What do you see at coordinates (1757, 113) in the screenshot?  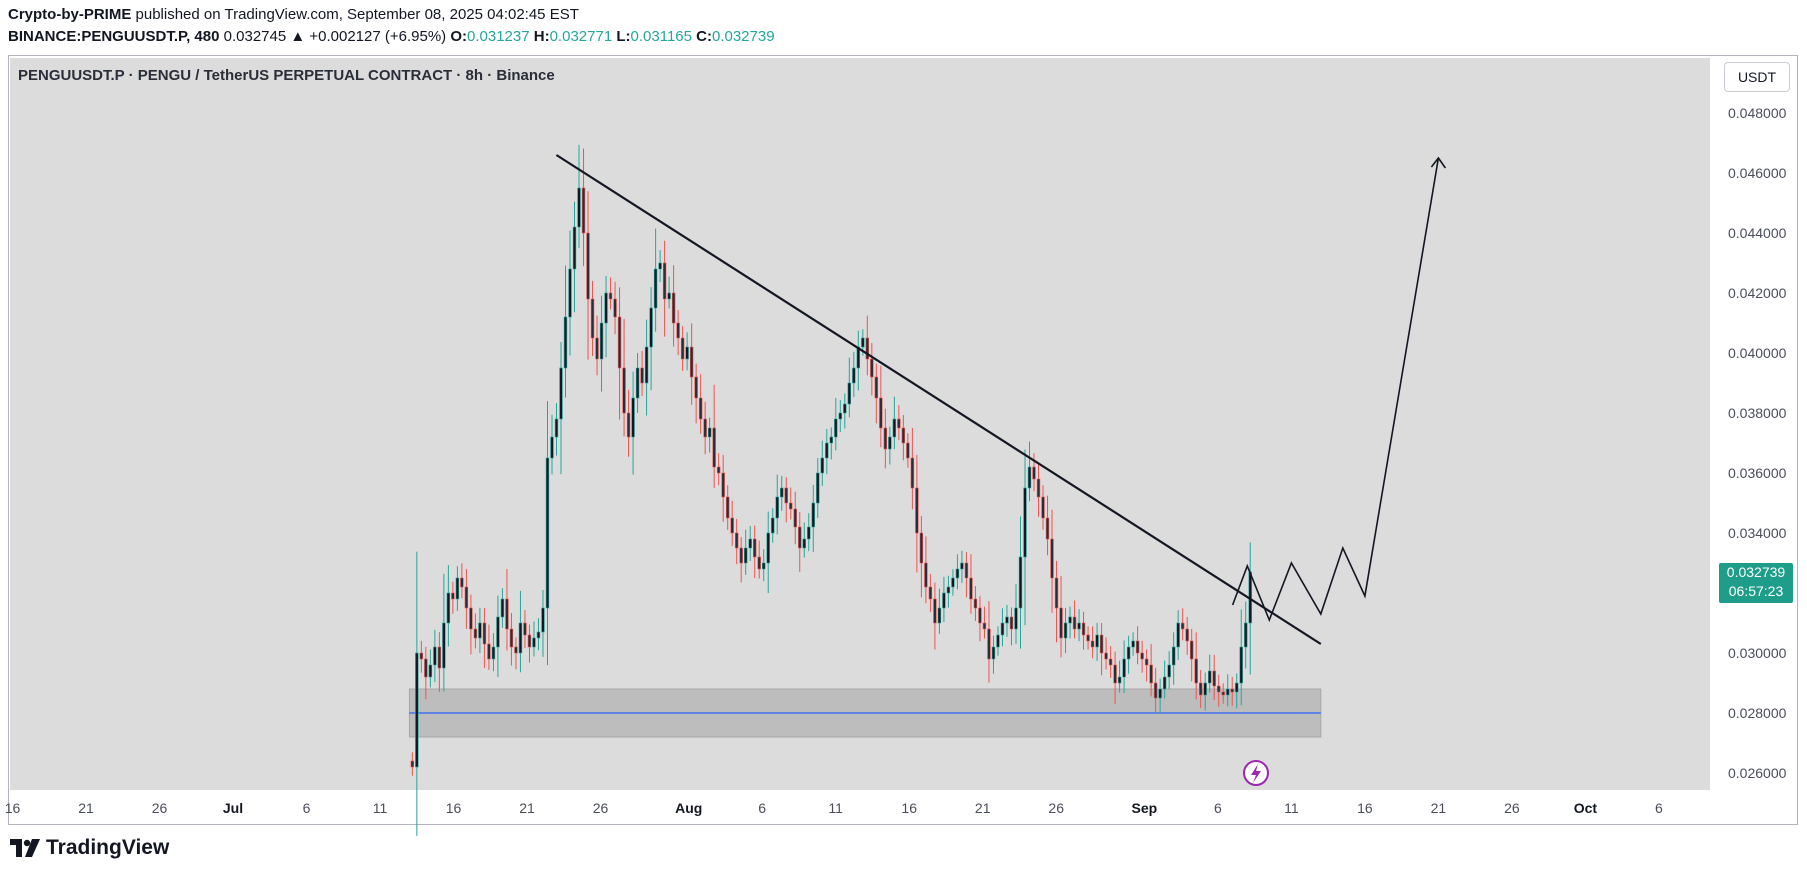 I see `y-axis-tick-label: 0.048000` at bounding box center [1757, 113].